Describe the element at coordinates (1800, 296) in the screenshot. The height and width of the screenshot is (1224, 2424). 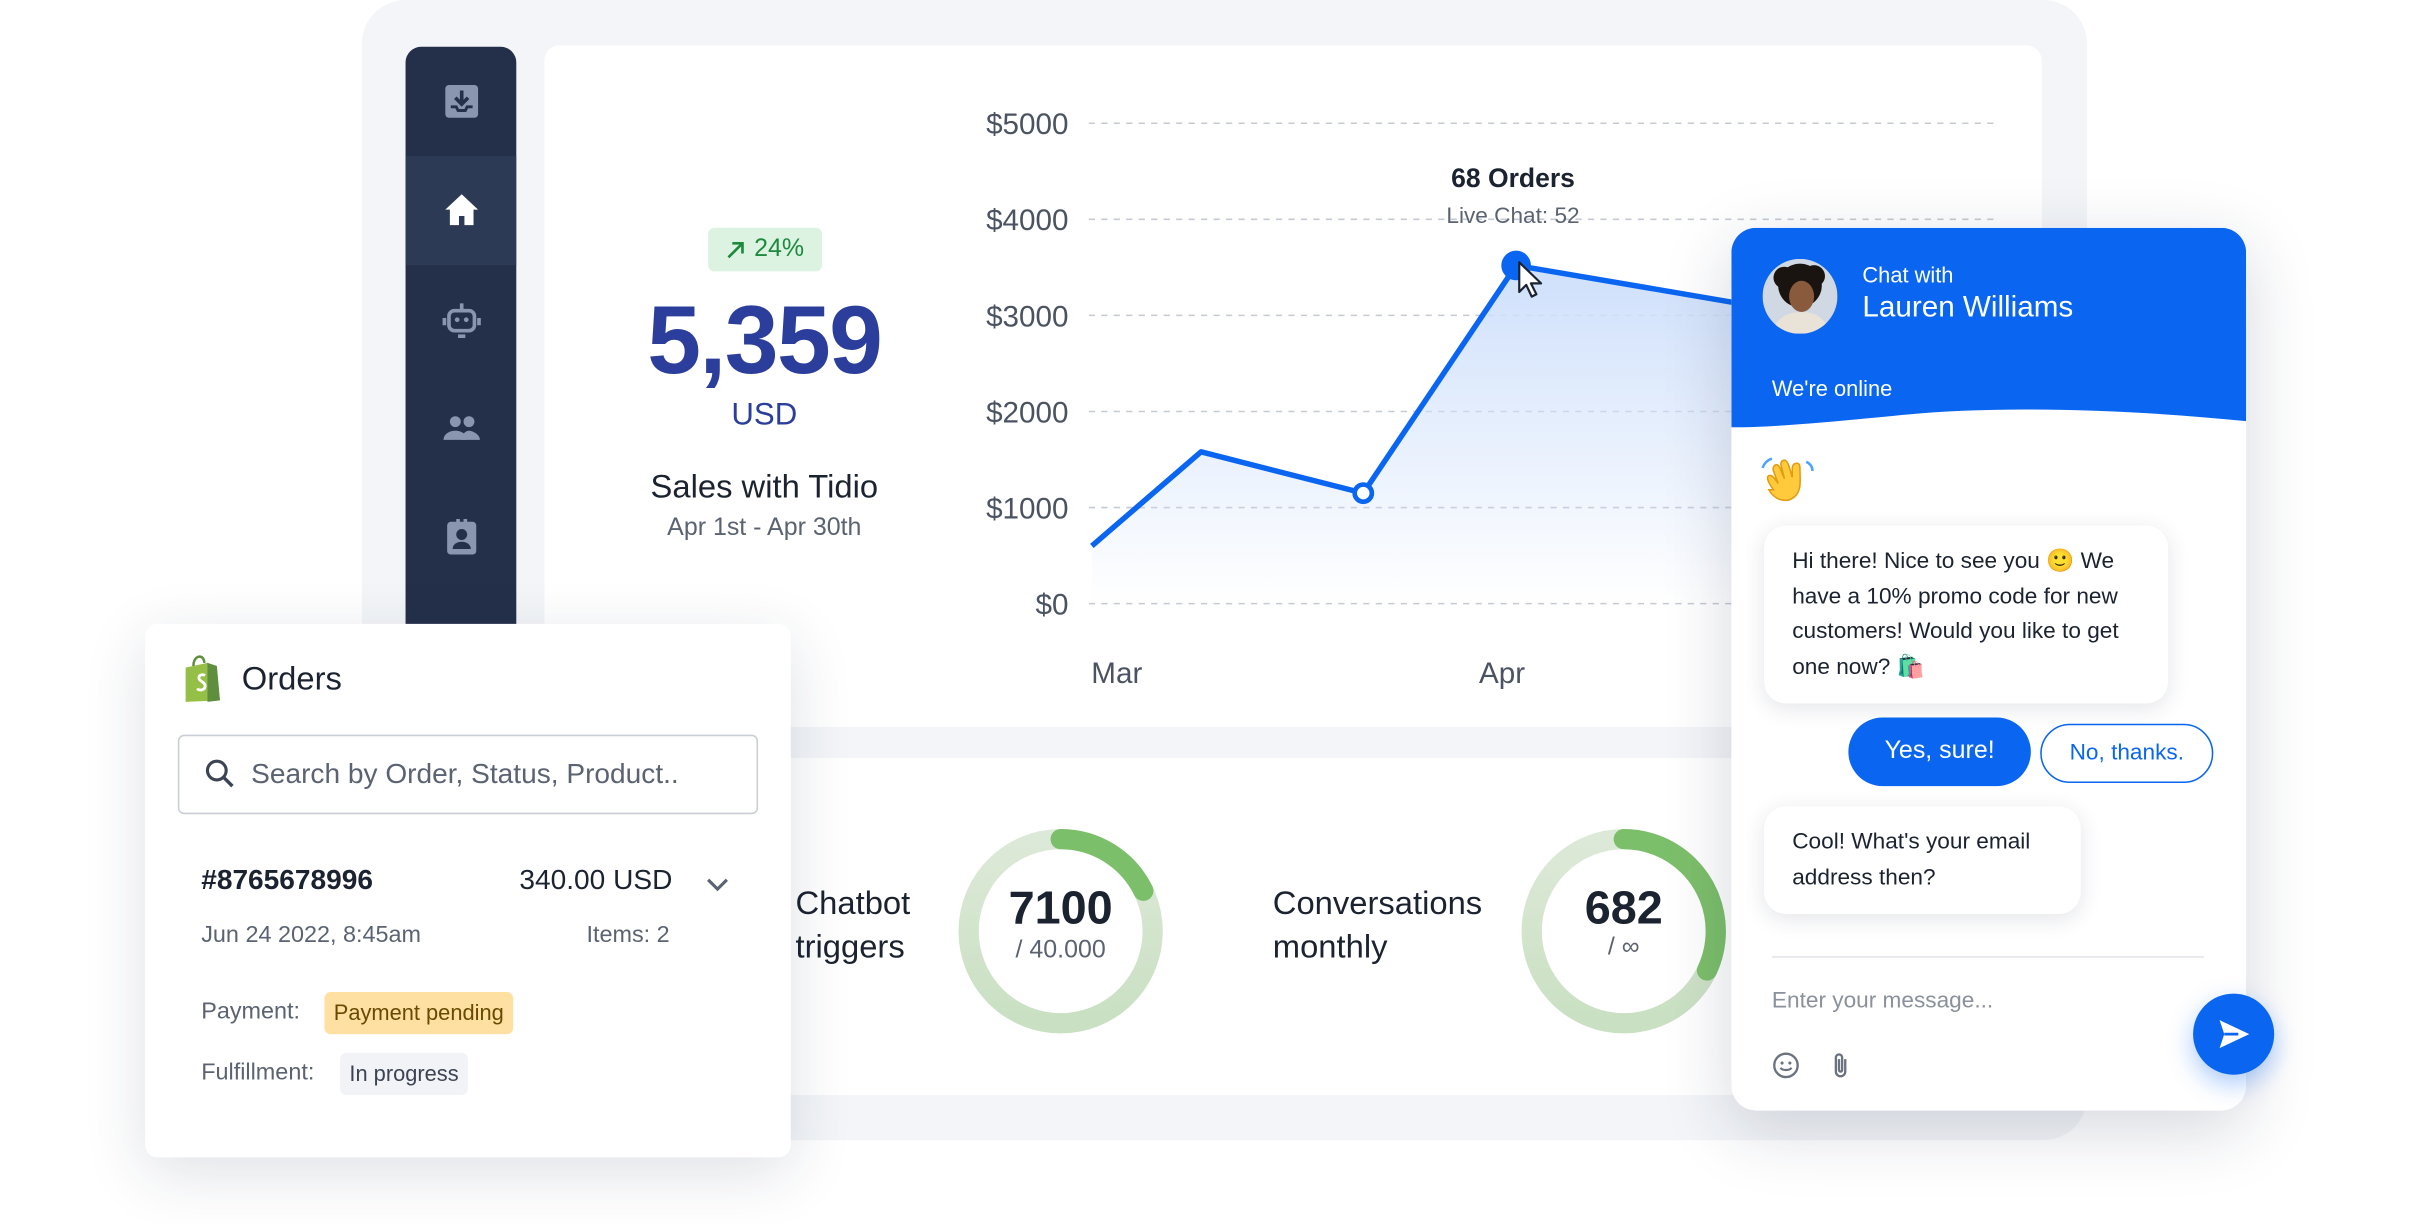
I see `agent-avatar` at that location.